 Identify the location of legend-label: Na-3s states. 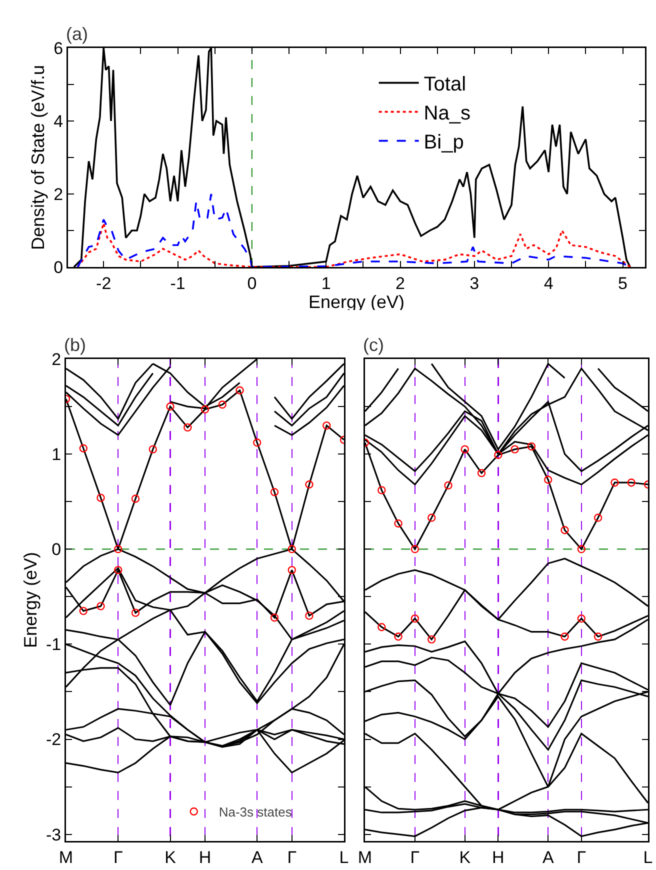
(255, 812).